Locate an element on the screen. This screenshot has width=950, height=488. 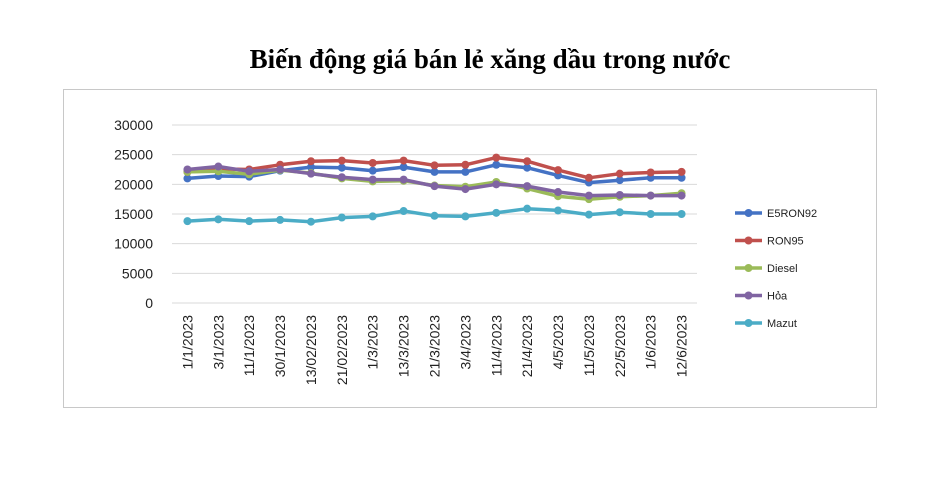
x-tick-label: 3/1/2023 is located at coordinates (218, 342).